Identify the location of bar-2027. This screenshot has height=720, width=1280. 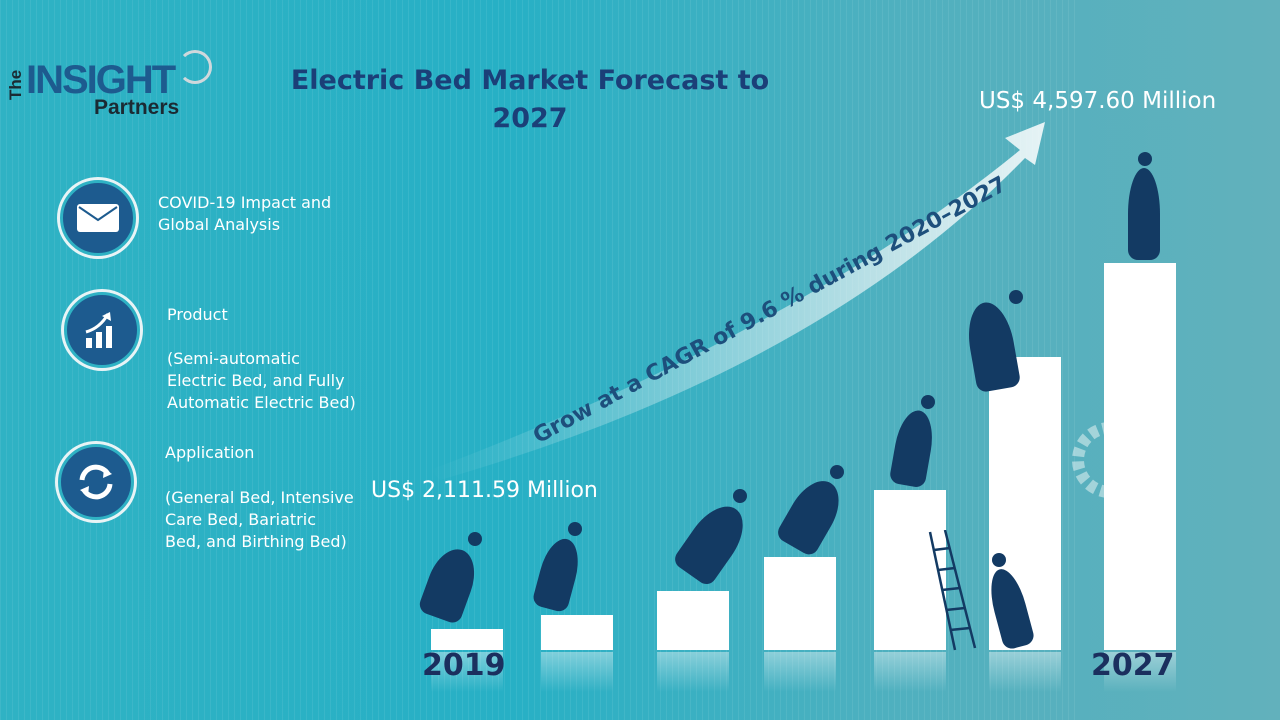
(1140, 456).